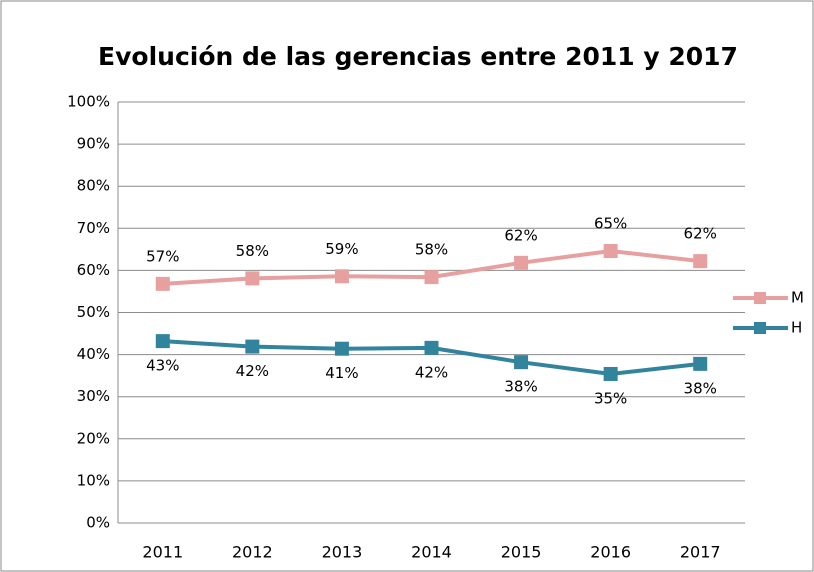 The width and height of the screenshot is (814, 572). What do you see at coordinates (93, 186) in the screenshot?
I see `y-tick-label: 80%` at bounding box center [93, 186].